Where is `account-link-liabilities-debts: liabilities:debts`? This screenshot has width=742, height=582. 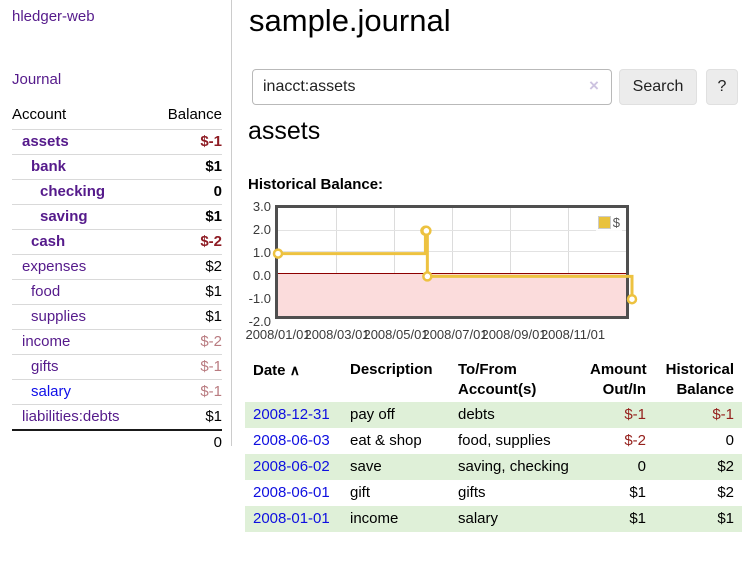 account-link-liabilities-debts: liabilities:debts is located at coordinates (71, 416).